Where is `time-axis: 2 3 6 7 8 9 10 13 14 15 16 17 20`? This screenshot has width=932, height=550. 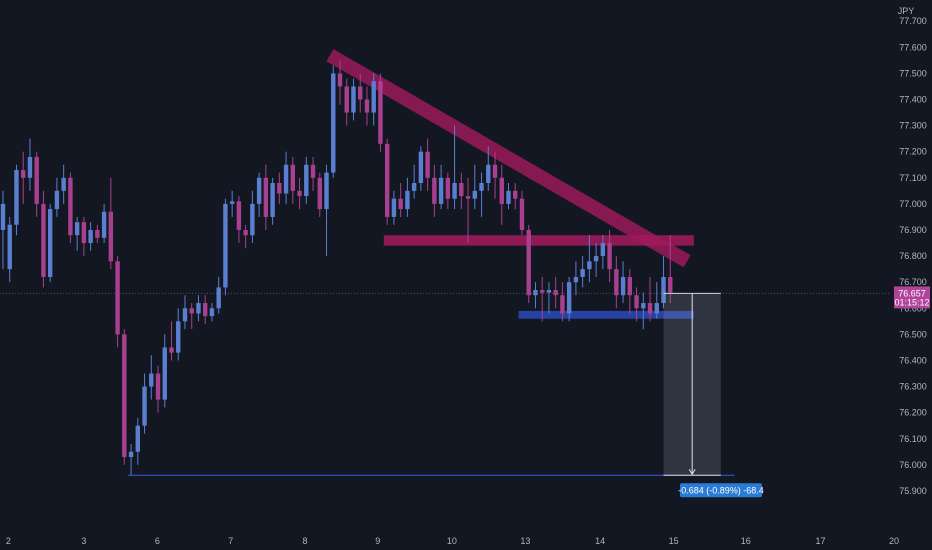
time-axis: 2 3 6 7 8 9 10 13 14 15 16 17 20 is located at coordinates (452, 541).